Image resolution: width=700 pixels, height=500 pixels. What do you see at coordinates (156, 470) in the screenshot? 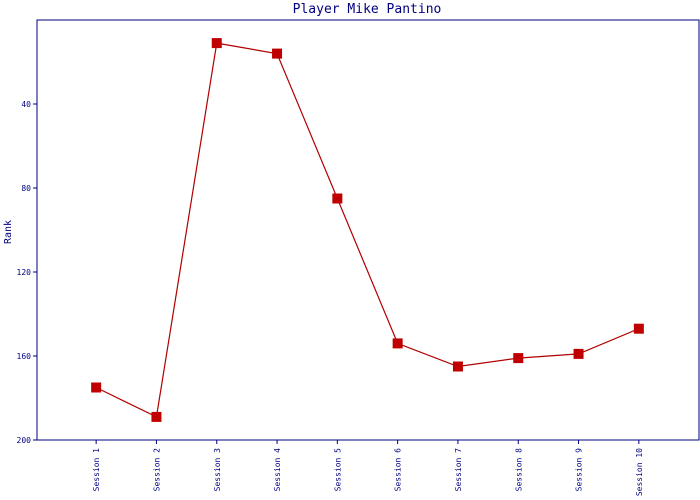
I see `x-tick-label: Session 2` at bounding box center [156, 470].